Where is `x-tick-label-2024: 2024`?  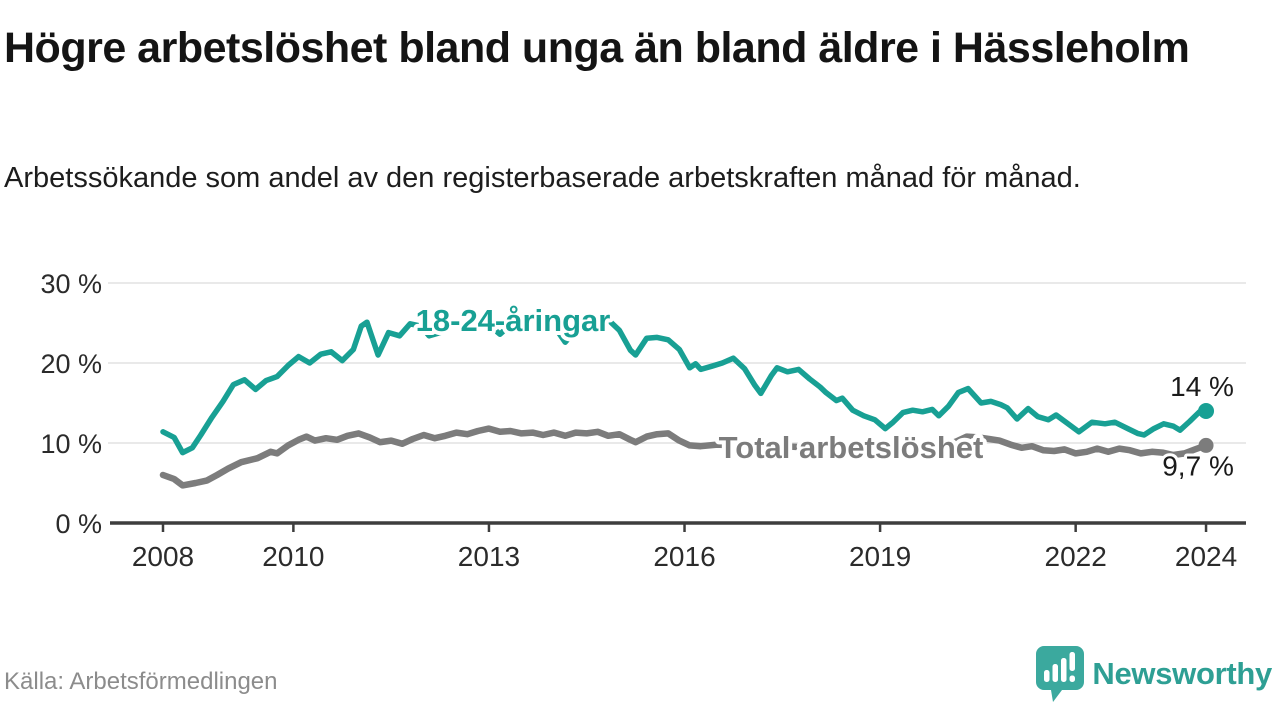 x-tick-label-2024: 2024 is located at coordinates (1206, 556).